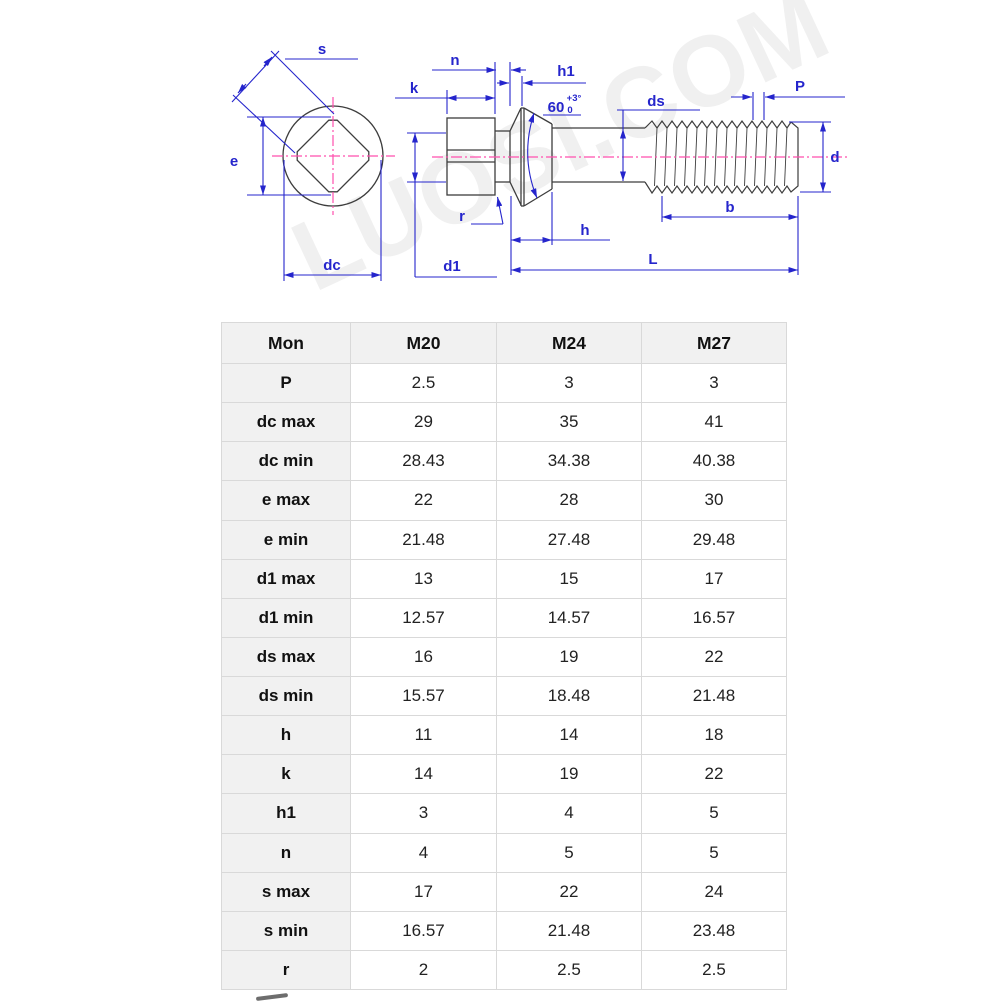 The image size is (1000, 1001). Describe the element at coordinates (286, 422) in the screenshot. I see `row-label: dc max` at that location.